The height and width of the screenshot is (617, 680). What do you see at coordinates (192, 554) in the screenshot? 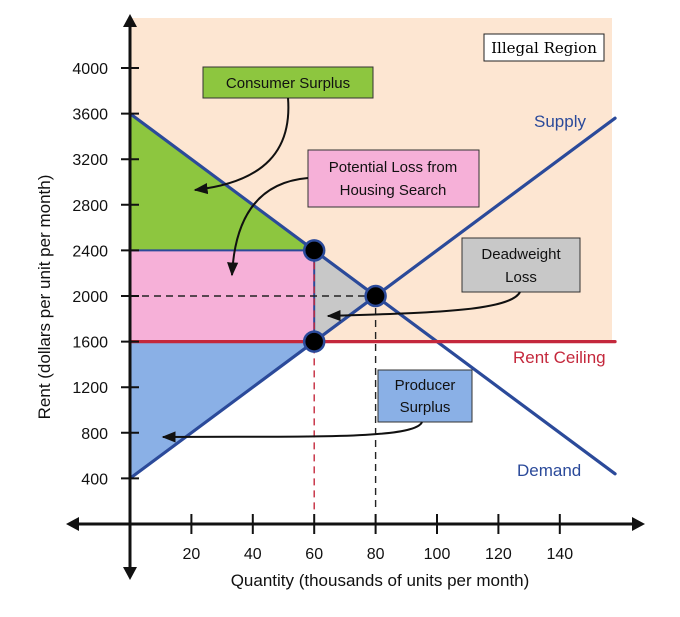
I see `x-tick-label-20: 20` at bounding box center [192, 554].